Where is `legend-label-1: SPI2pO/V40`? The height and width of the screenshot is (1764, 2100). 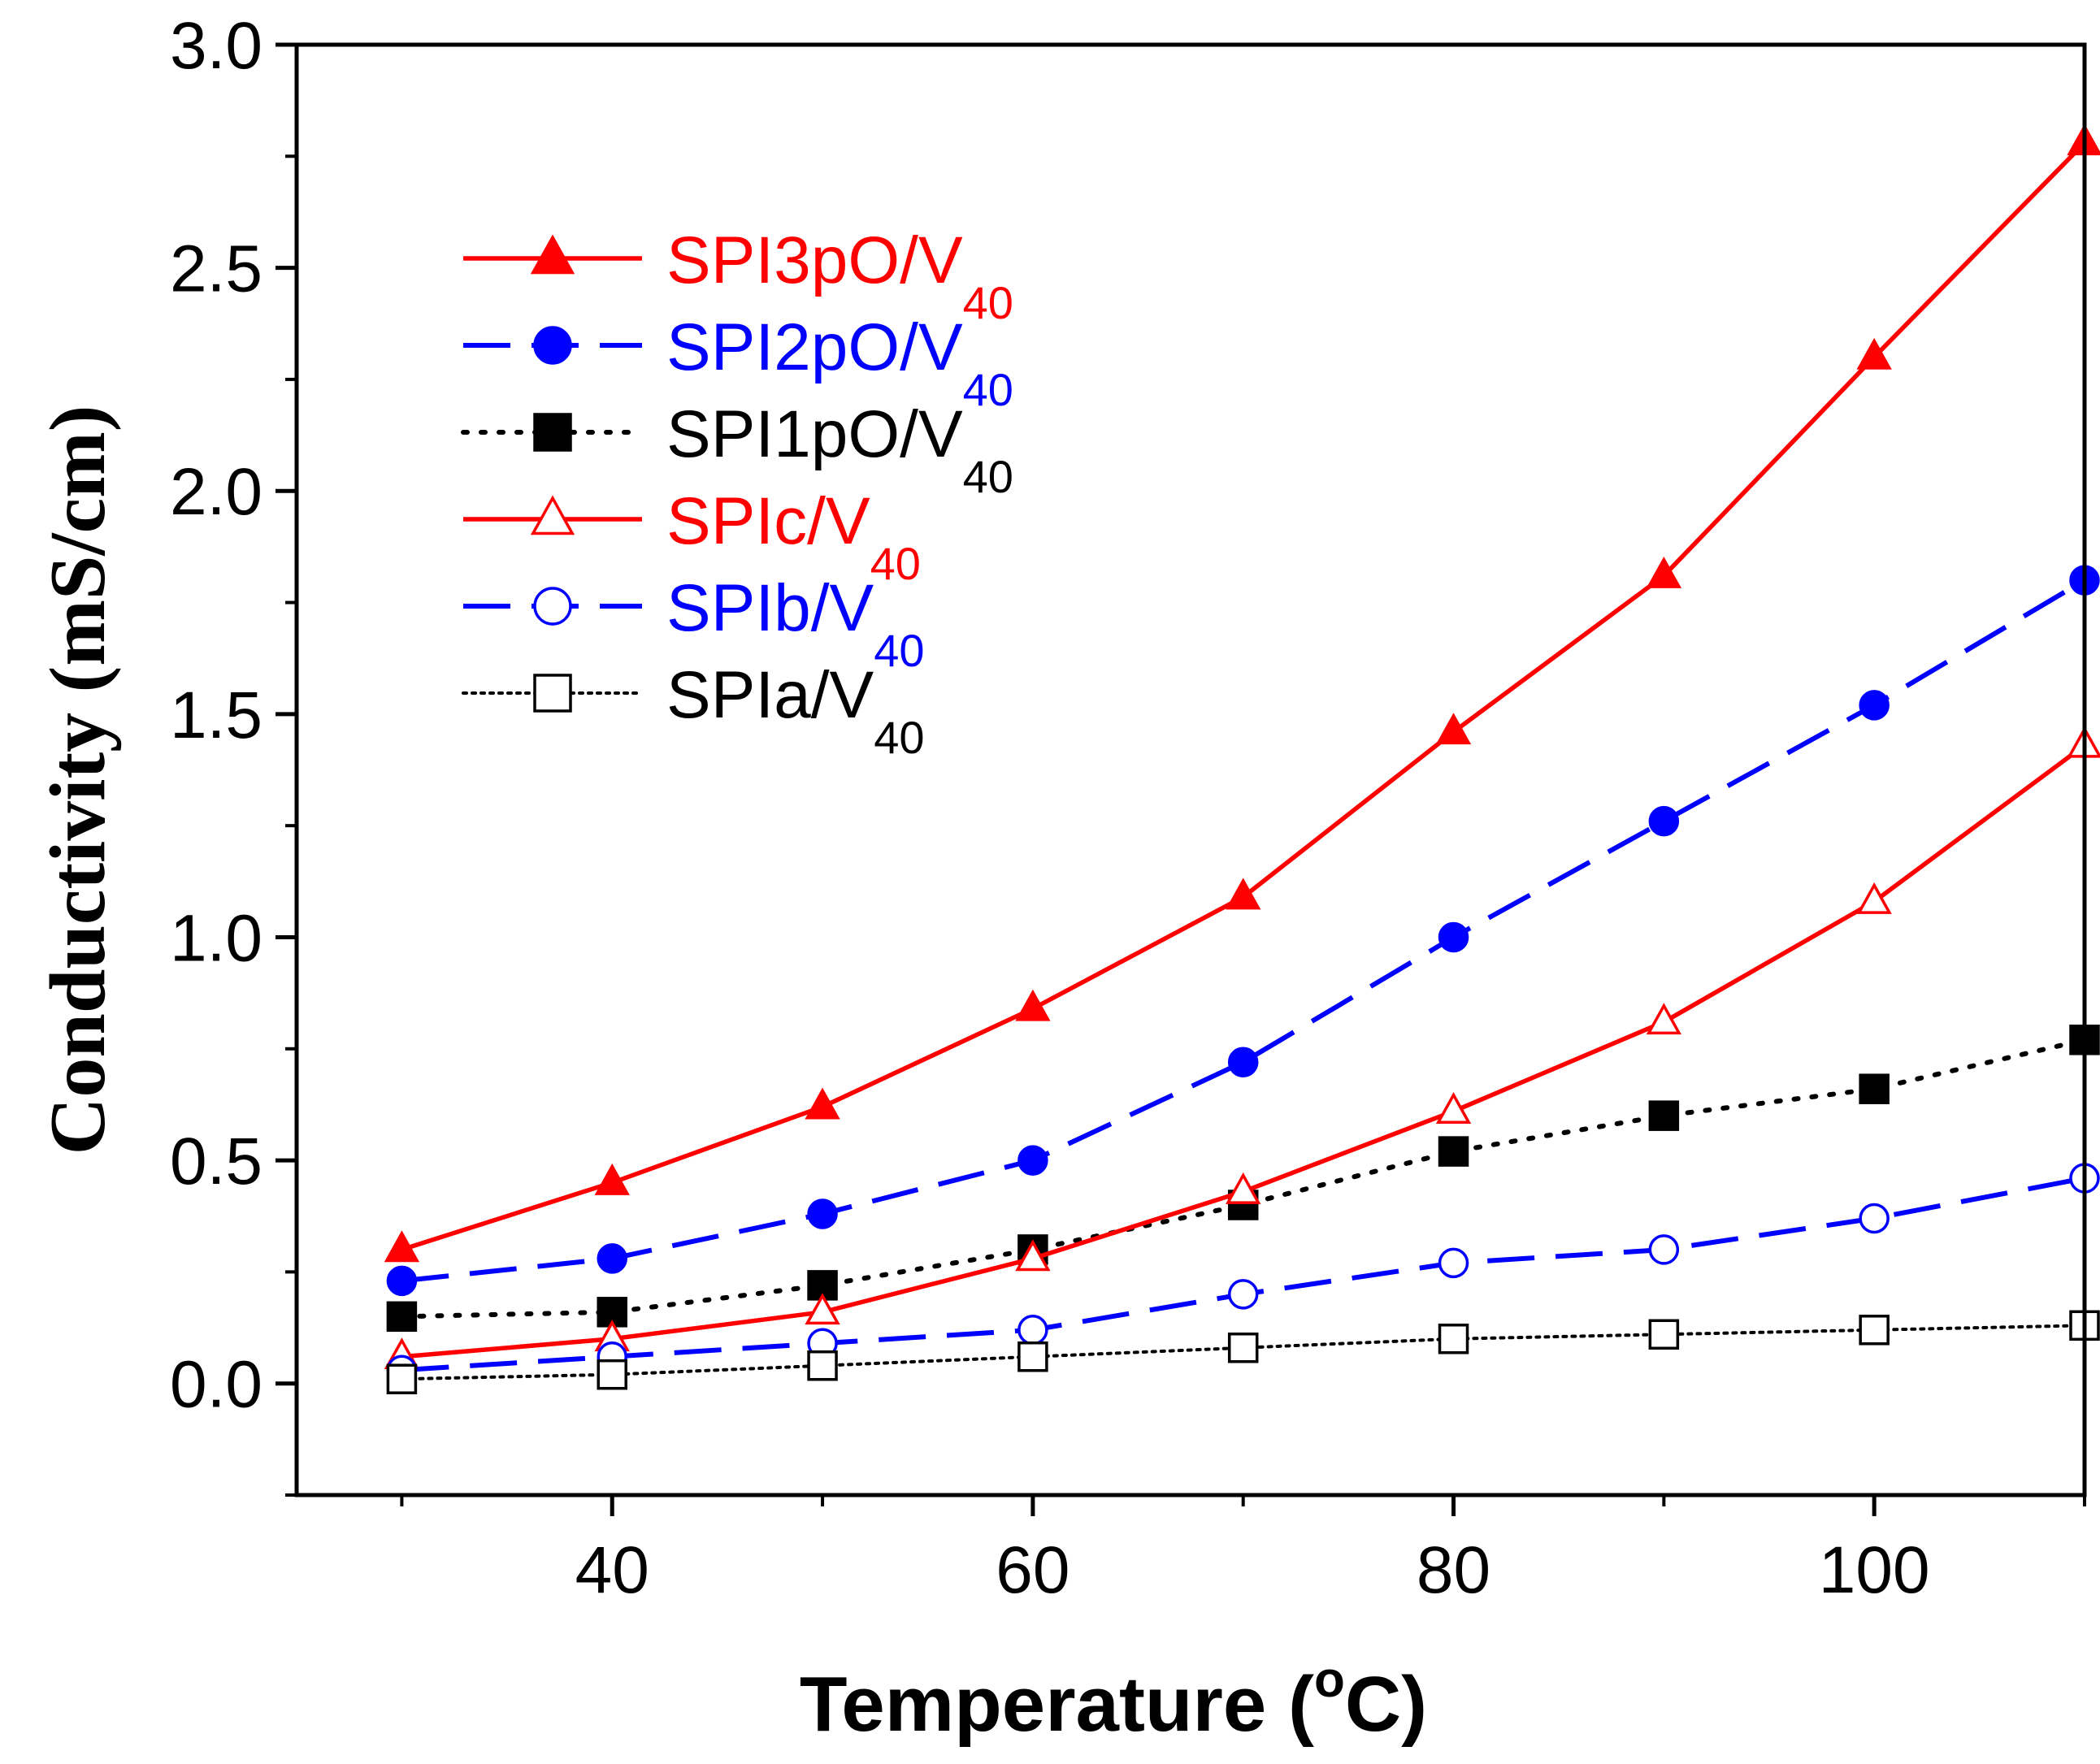 legend-label-1: SPI2pO/V40 is located at coordinates (839, 362).